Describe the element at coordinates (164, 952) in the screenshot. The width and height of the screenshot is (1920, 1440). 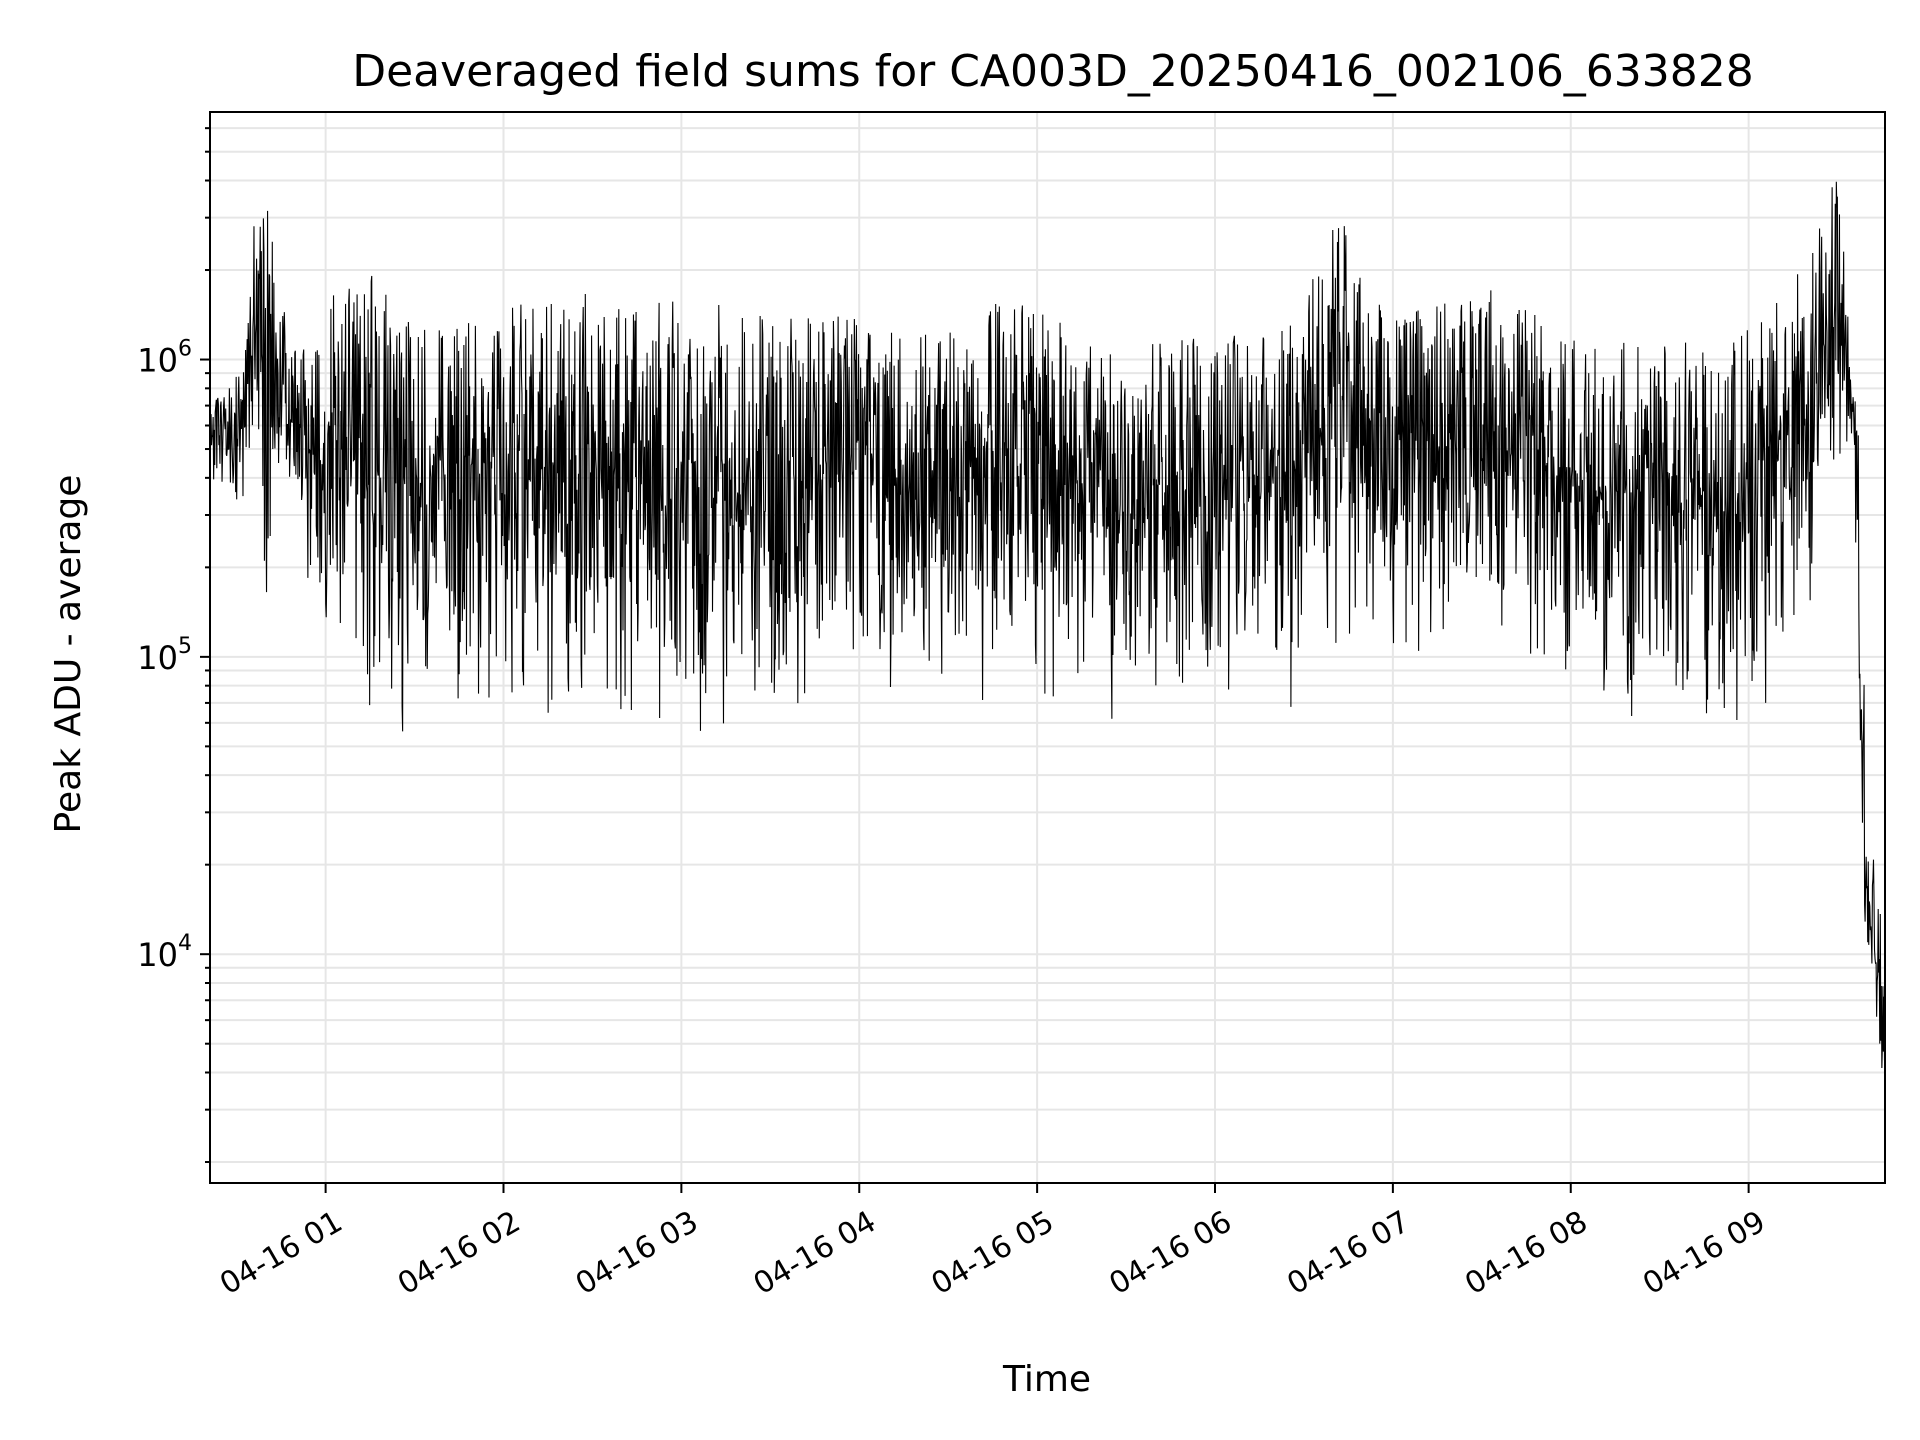
I see `y-tick-label: 10⁴` at that location.